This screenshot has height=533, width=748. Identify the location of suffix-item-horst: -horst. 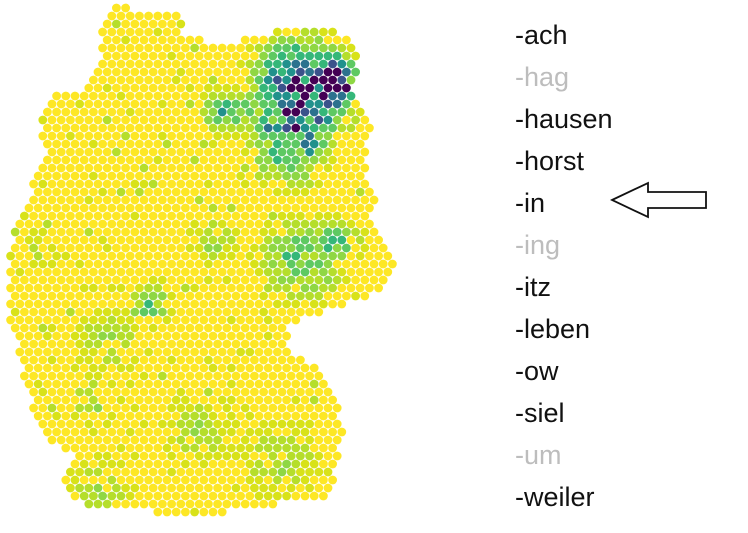
(550, 161).